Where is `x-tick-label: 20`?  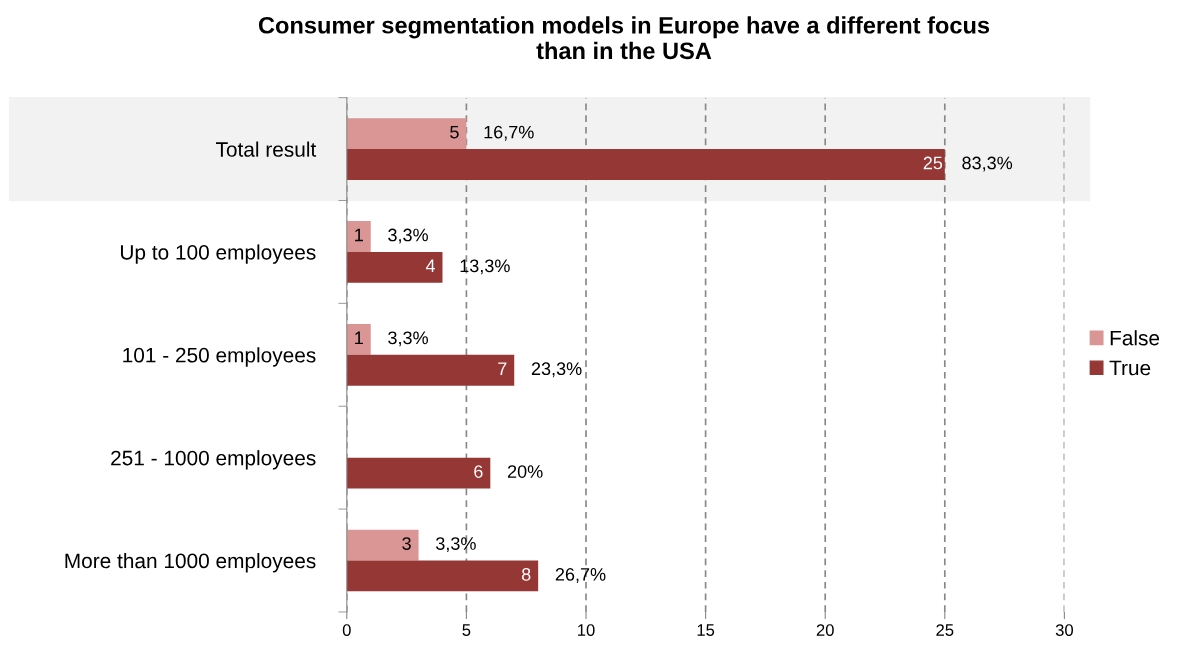
x-tick-label: 20 is located at coordinates (825, 630).